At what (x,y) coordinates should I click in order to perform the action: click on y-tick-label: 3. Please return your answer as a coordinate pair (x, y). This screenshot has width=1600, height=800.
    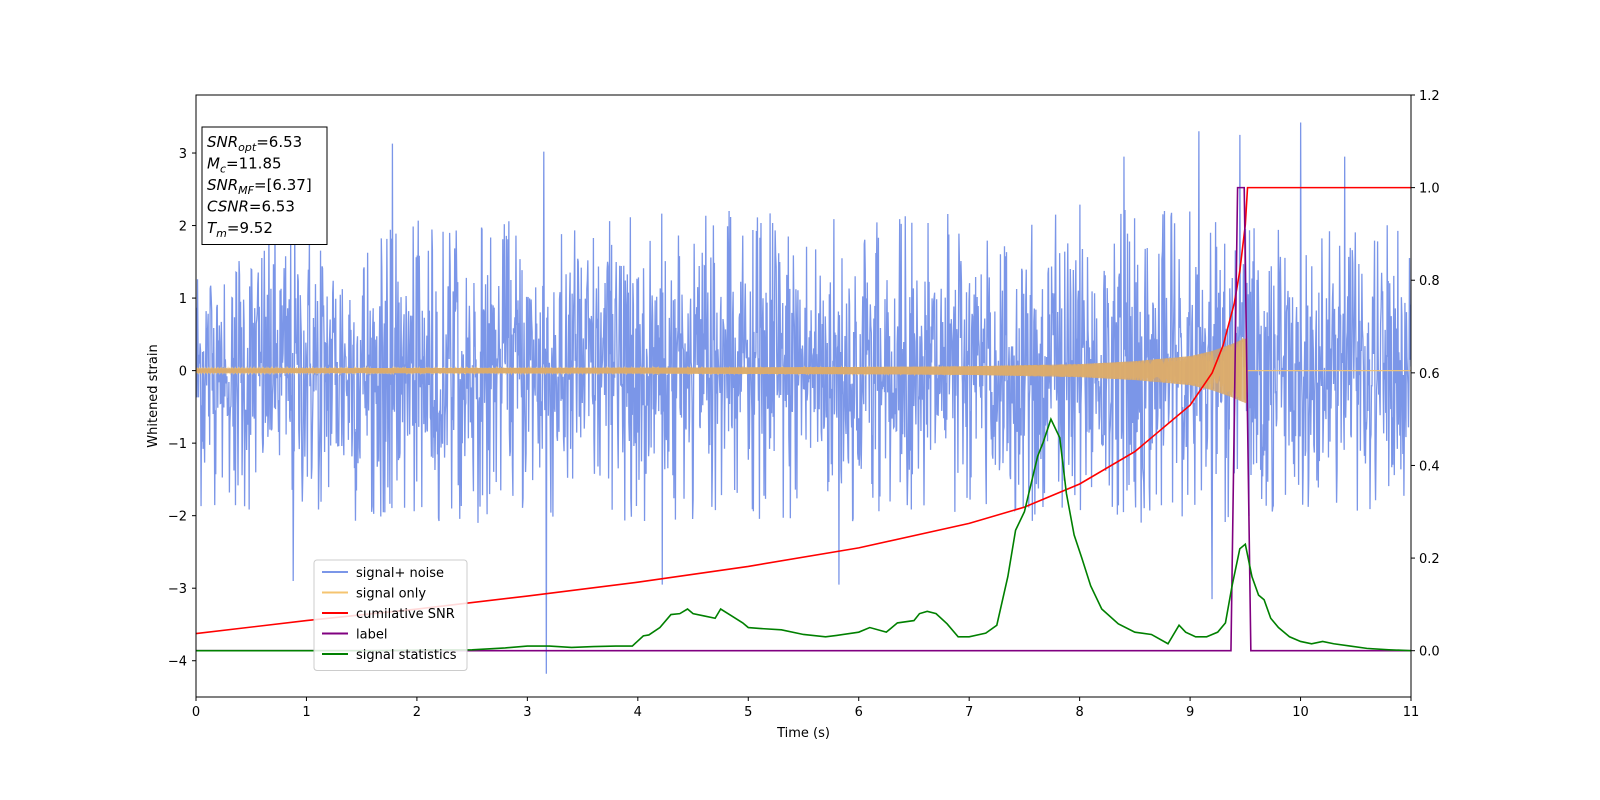
    Looking at the image, I should click on (183, 154).